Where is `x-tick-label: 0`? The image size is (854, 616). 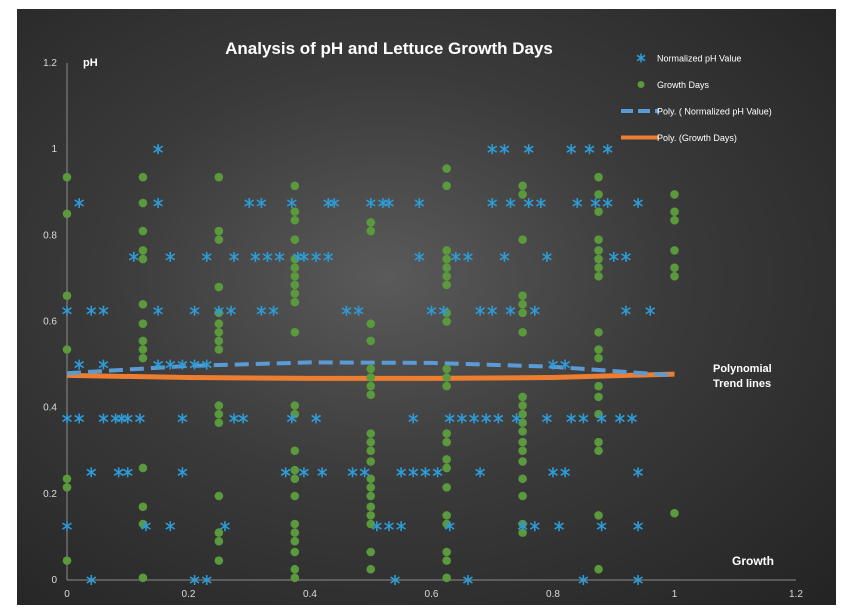
x-tick-label: 0 is located at coordinates (67, 594).